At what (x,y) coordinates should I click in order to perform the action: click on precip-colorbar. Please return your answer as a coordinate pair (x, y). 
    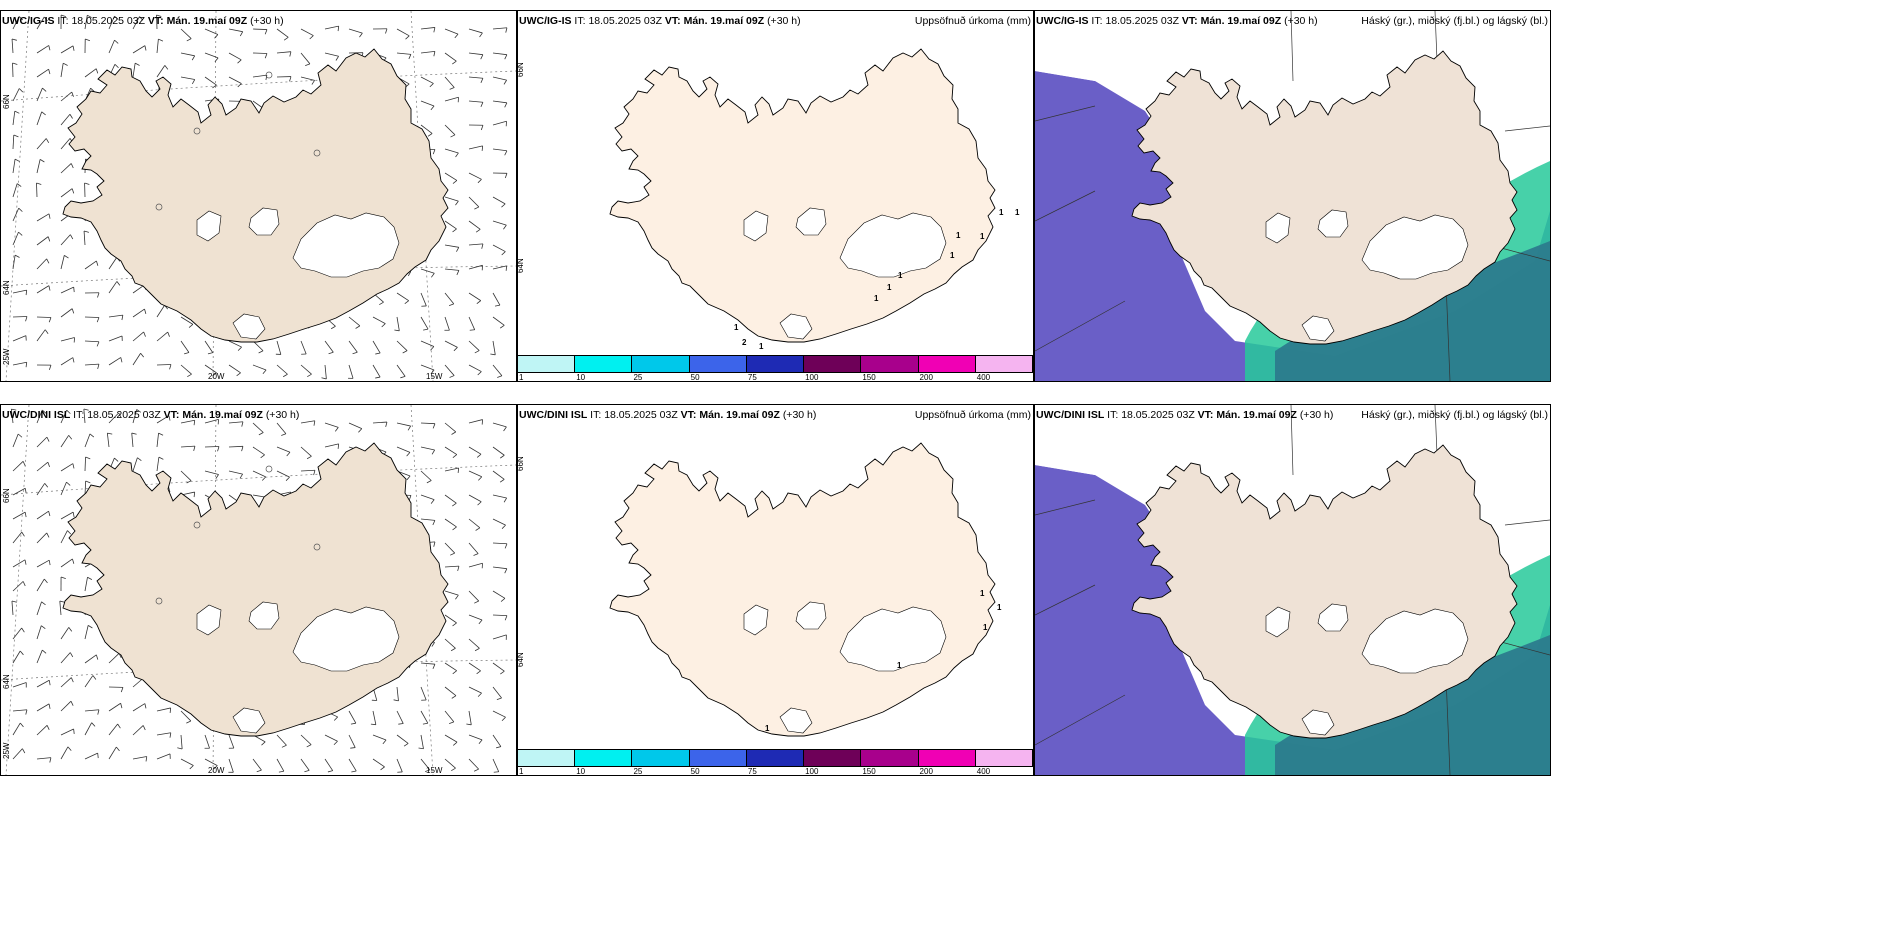
    Looking at the image, I should click on (775, 364).